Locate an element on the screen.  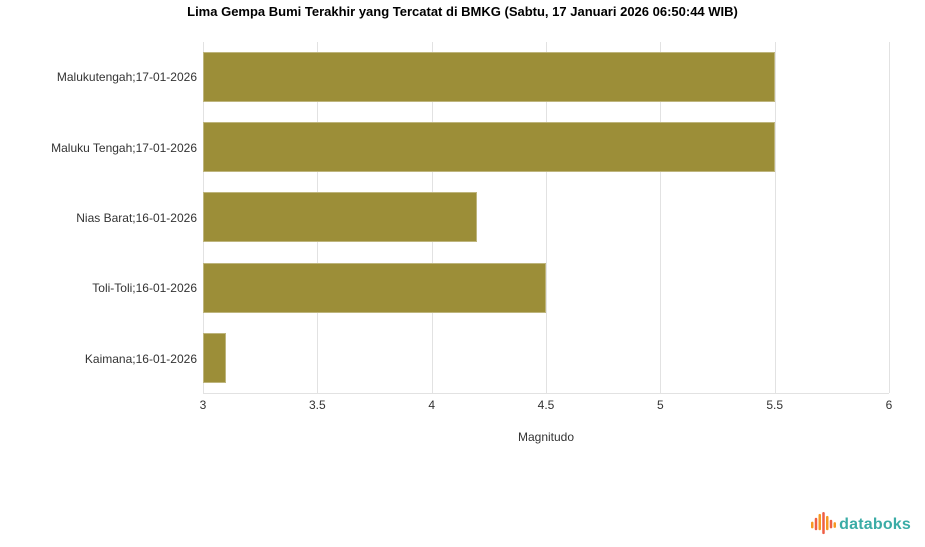
x-tick-label: 4.5 is located at coordinates (546, 405).